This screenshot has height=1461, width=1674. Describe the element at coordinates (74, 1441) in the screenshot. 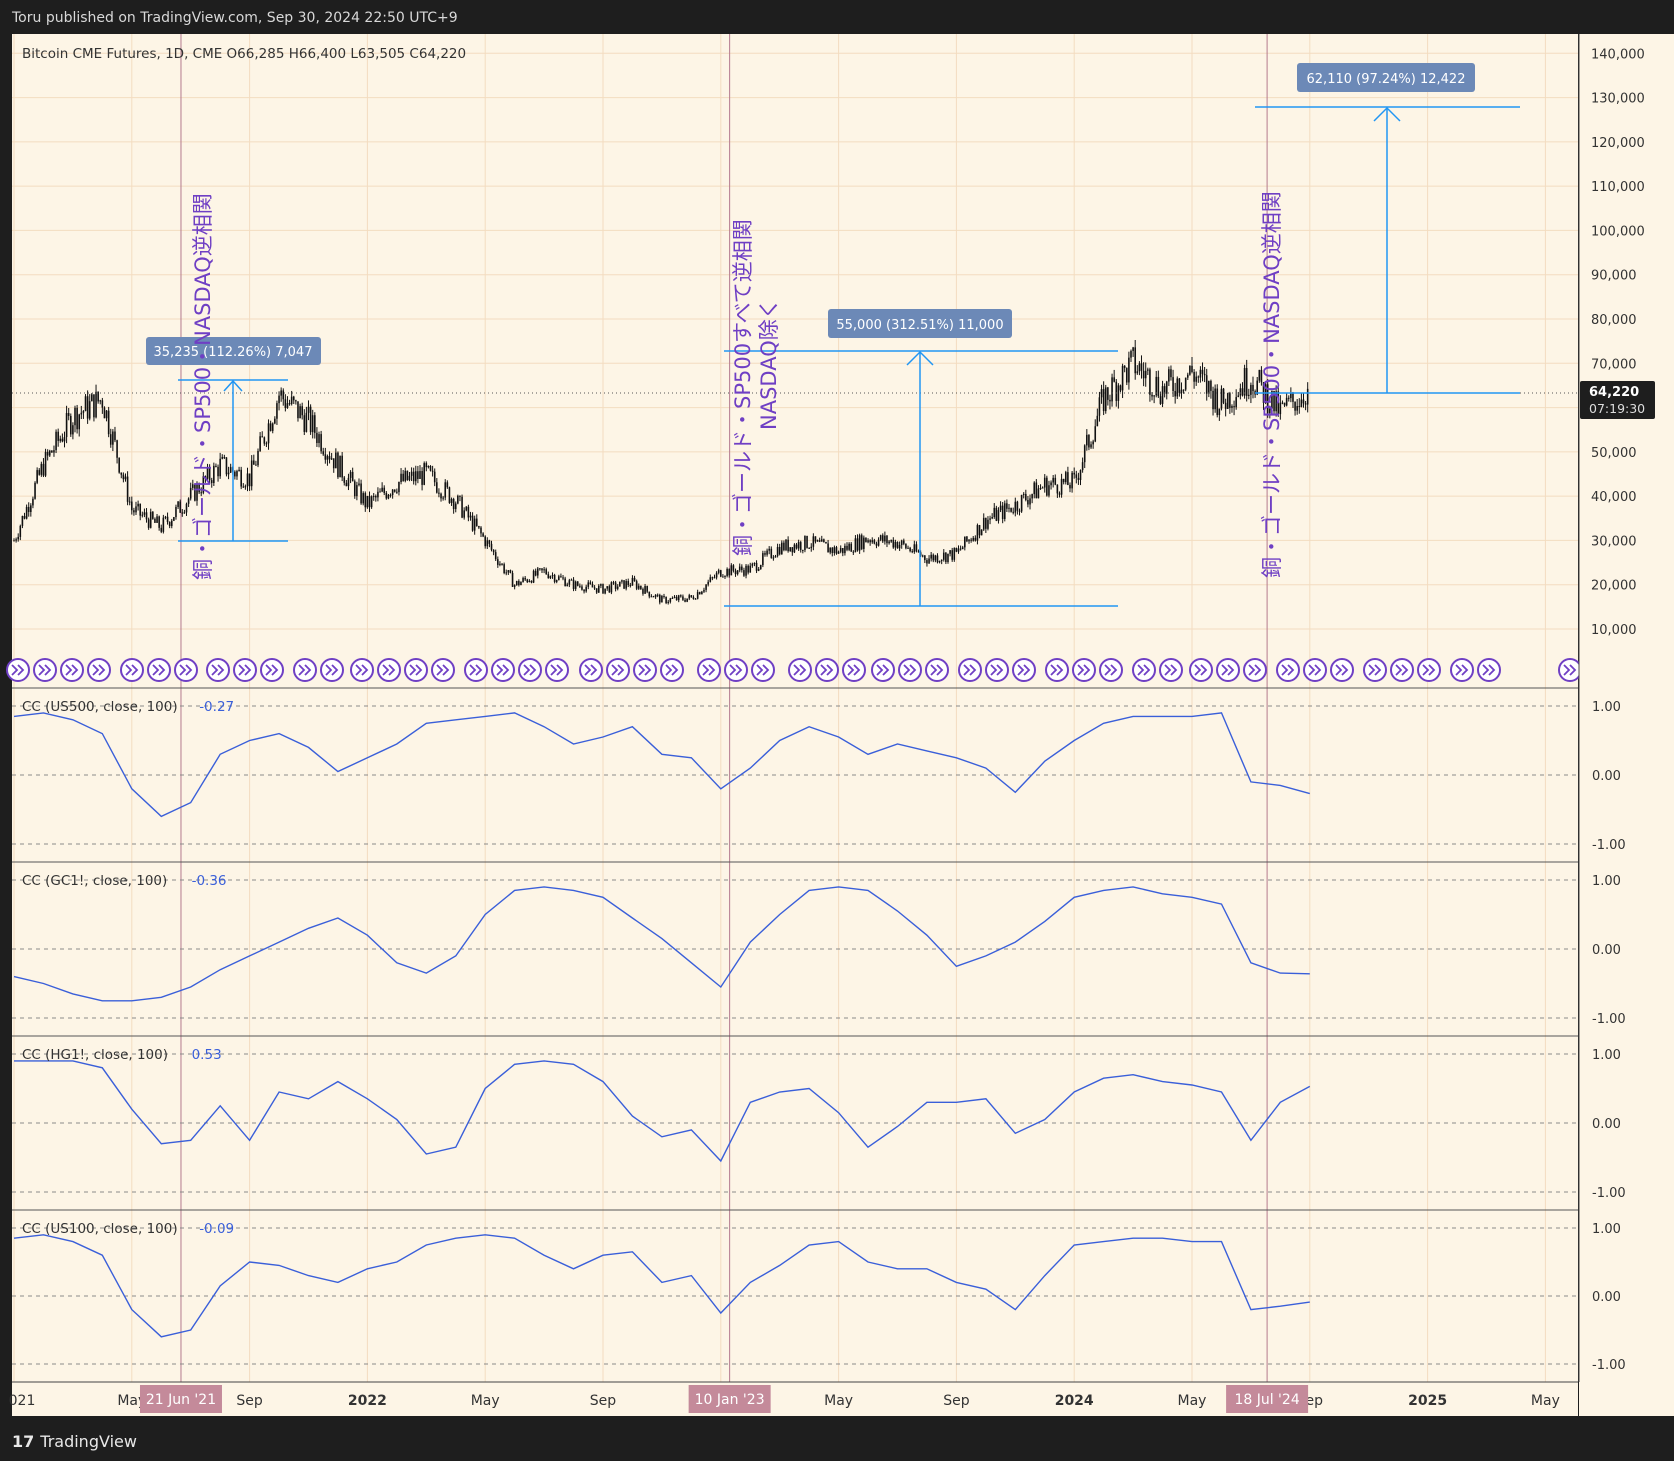

I see `tradingview-footer: 17 TradingView` at that location.